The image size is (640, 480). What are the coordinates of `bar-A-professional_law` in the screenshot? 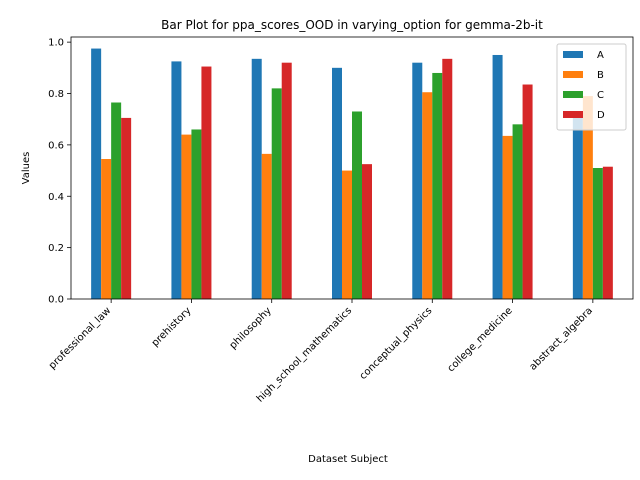 It's located at (96, 173).